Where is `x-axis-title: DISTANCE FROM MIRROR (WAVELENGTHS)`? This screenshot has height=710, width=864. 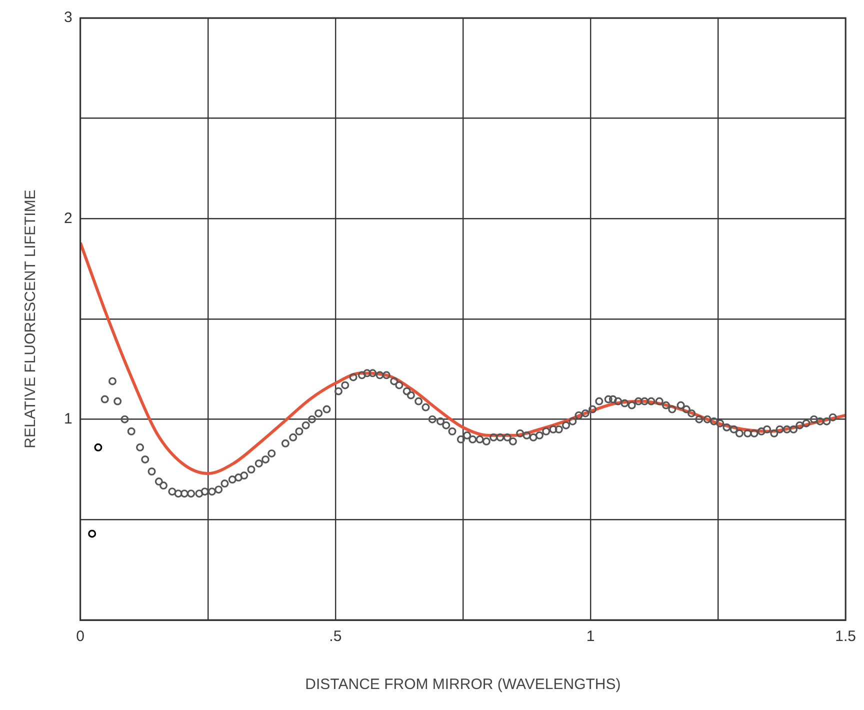
x-axis-title: DISTANCE FROM MIRROR (WAVELENGTHS) is located at coordinates (463, 685).